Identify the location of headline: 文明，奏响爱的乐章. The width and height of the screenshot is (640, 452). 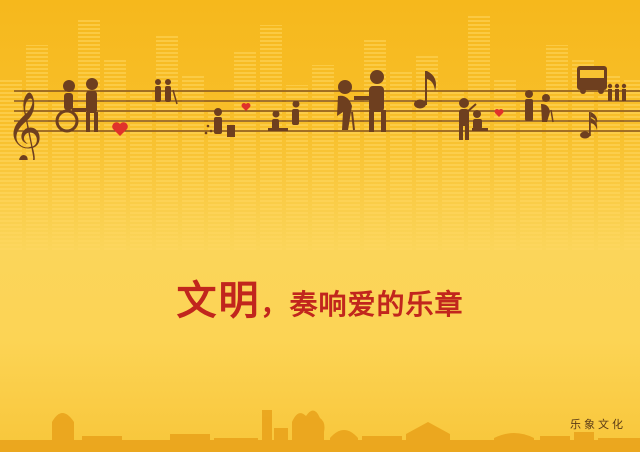
(320, 297).